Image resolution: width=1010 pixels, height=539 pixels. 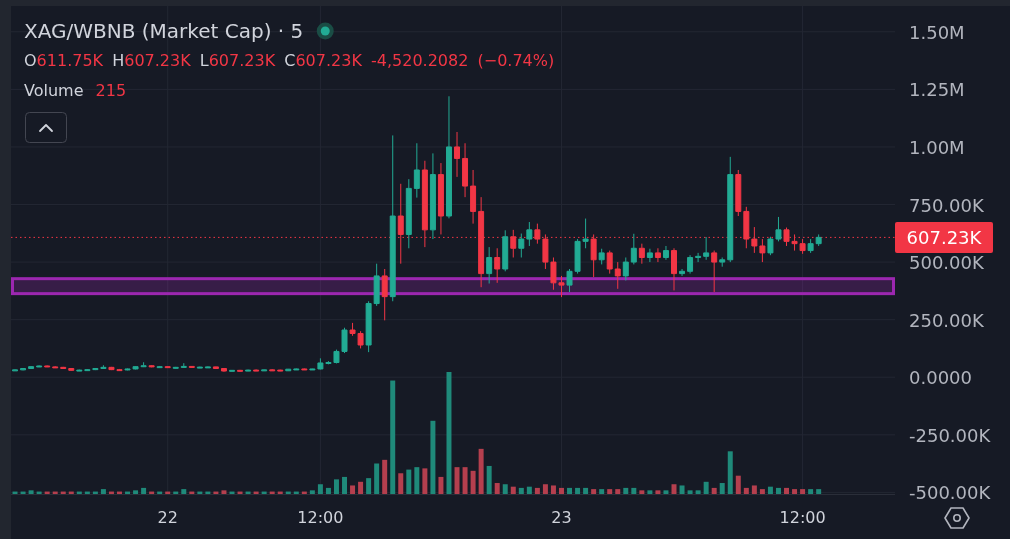 I want to click on y-tick-label: 0.0000, so click(x=940, y=377).